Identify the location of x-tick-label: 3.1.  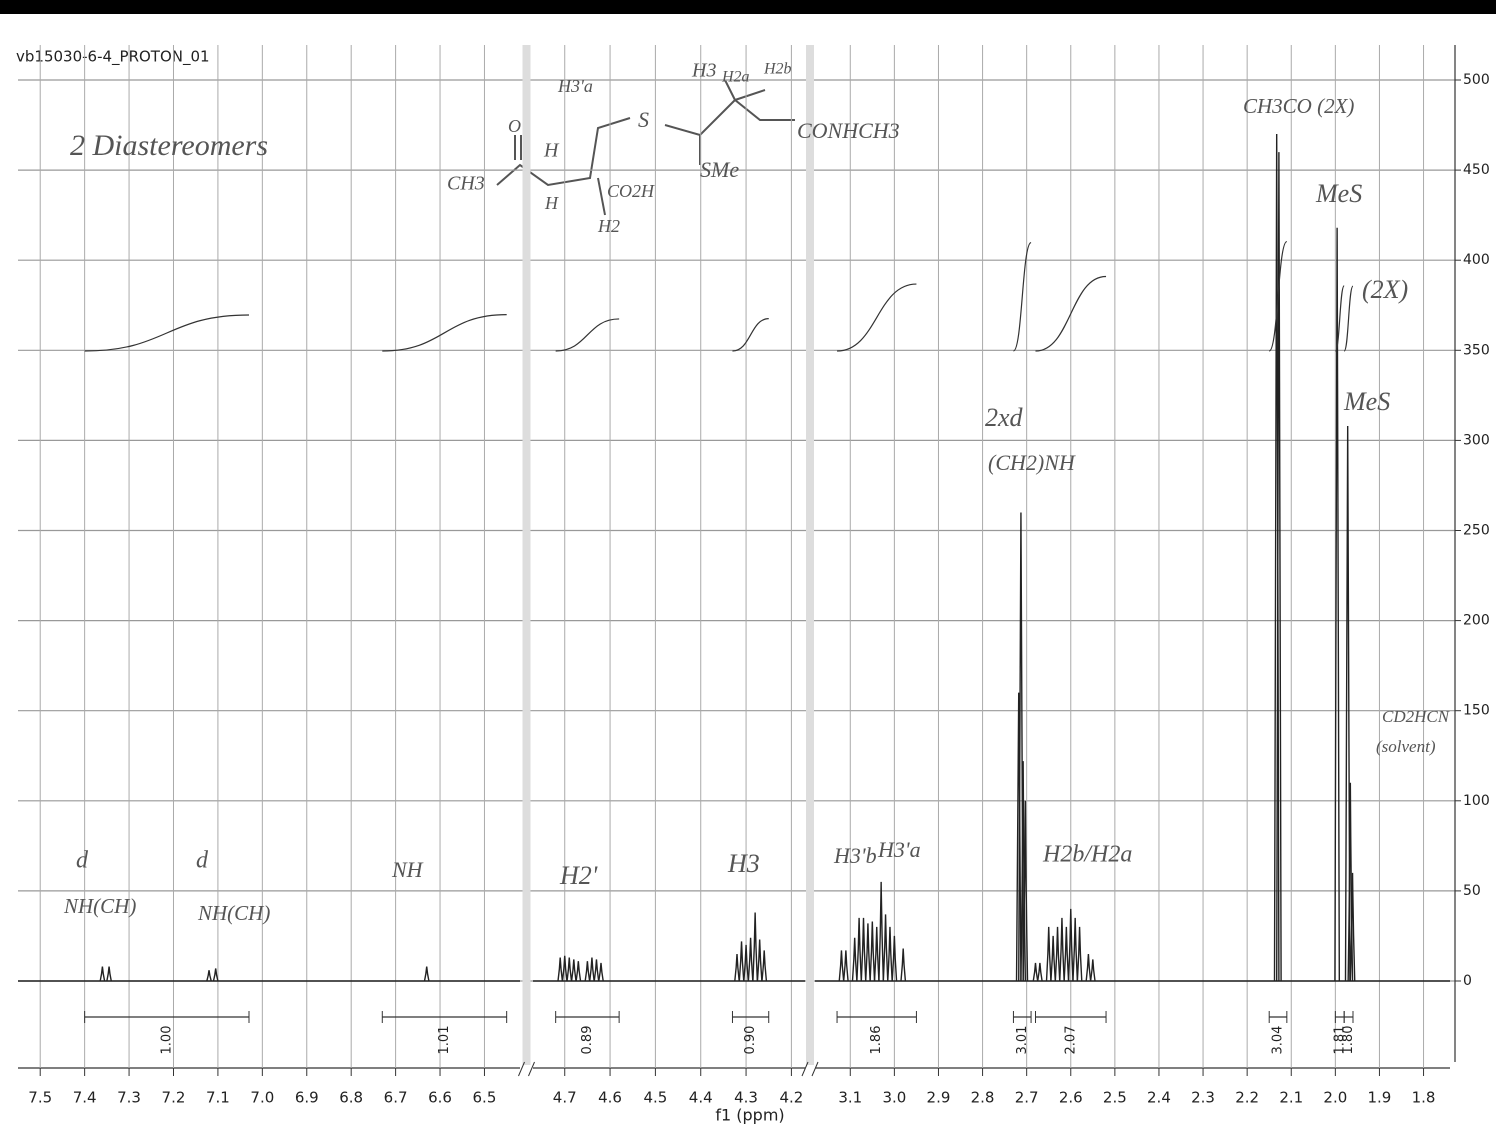
(850, 1098).